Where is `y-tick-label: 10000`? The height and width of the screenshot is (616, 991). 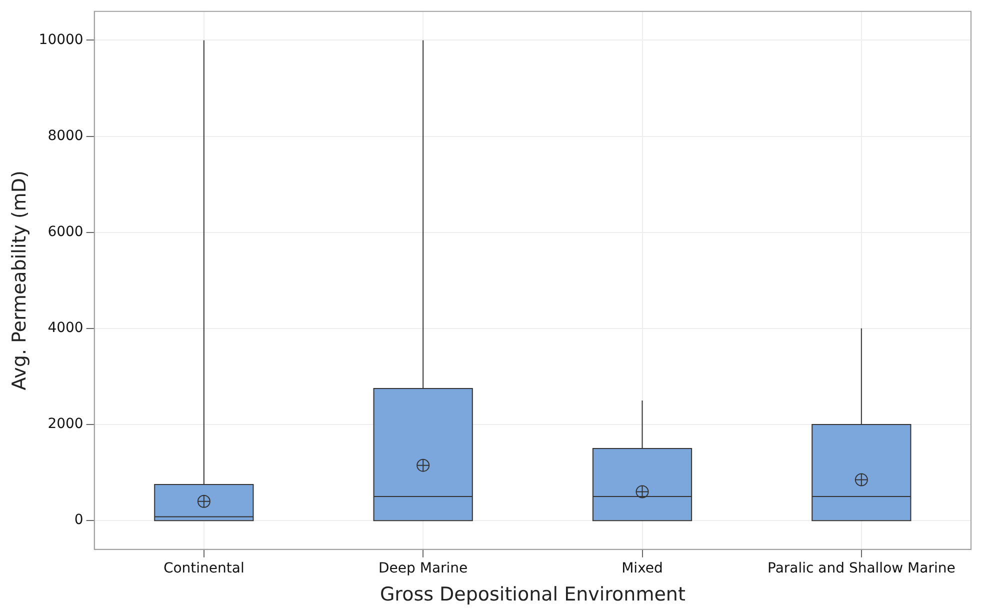 y-tick-label: 10000 is located at coordinates (61, 40).